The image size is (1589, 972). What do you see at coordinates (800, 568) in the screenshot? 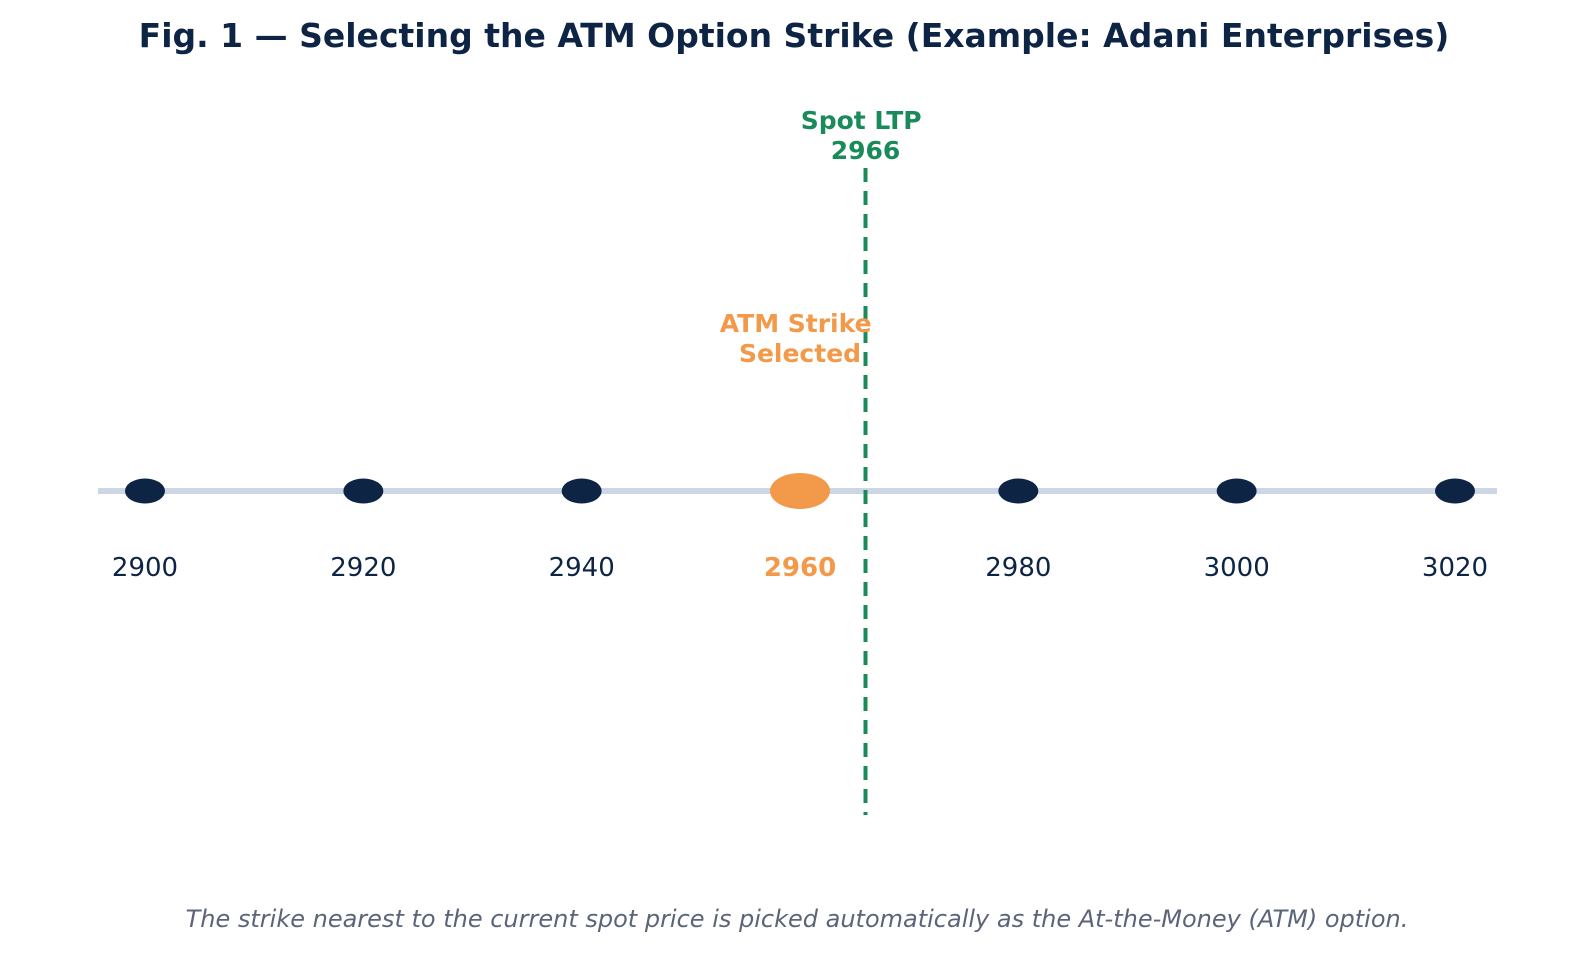
I see `atm-strike-tick-label: 2960` at bounding box center [800, 568].